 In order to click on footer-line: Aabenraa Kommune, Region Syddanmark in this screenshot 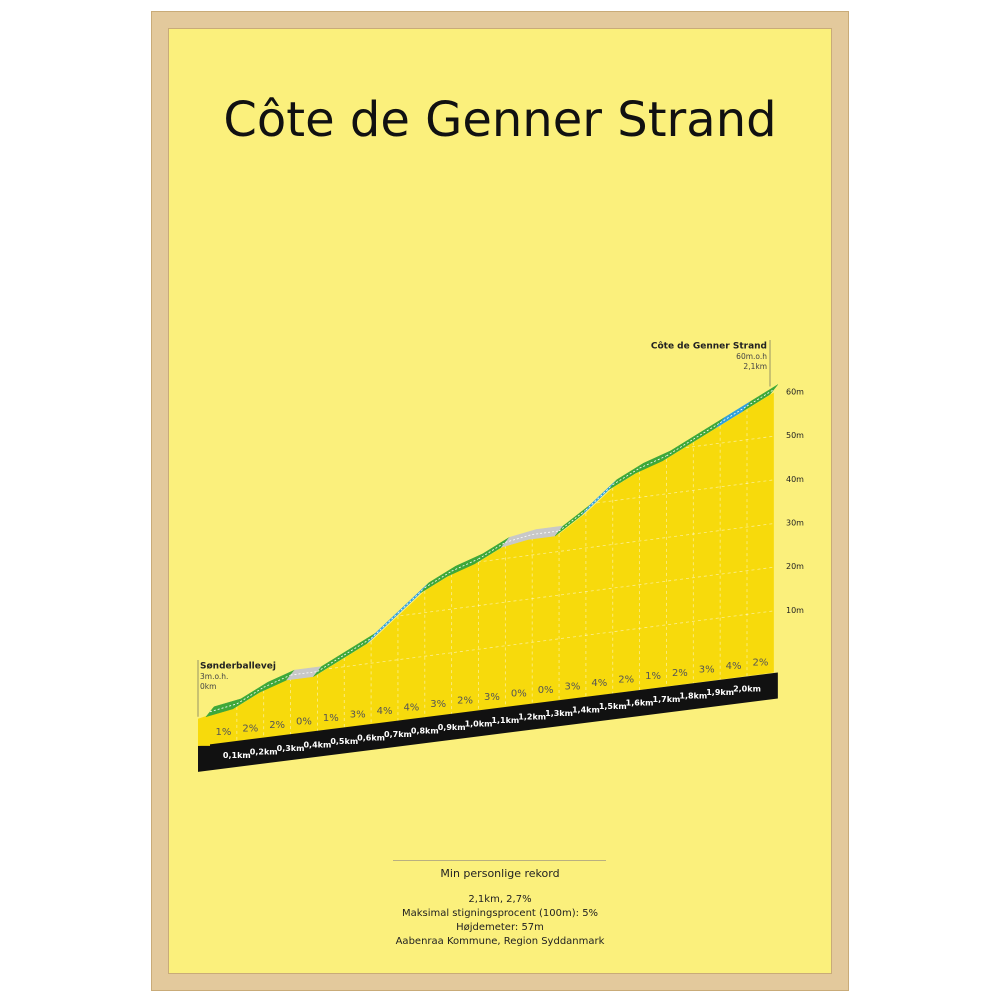, I will do `click(500, 941)`.